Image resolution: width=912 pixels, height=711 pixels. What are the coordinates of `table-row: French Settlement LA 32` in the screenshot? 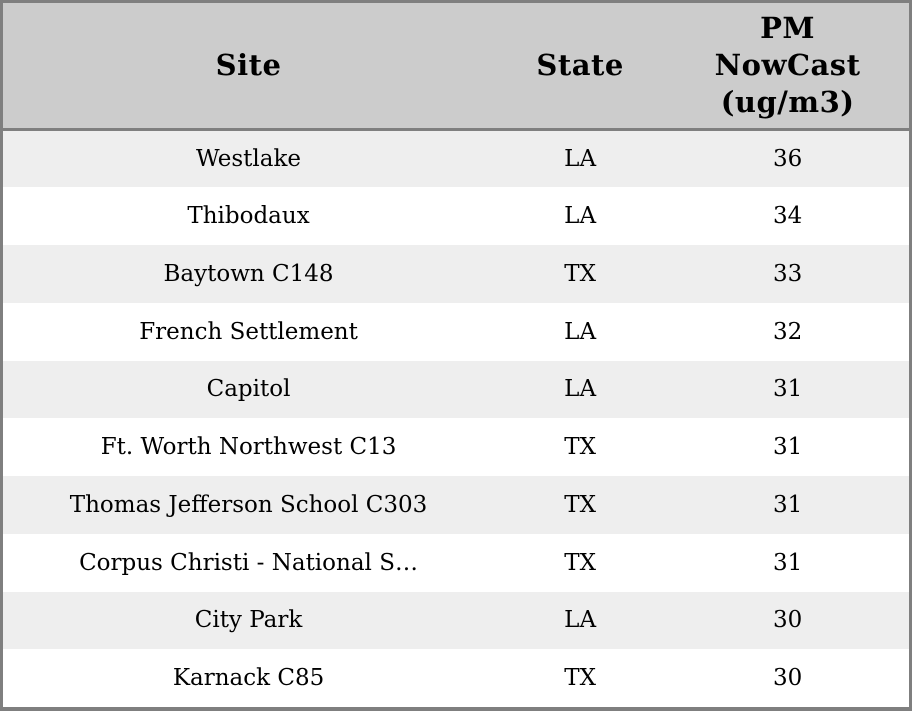 It's located at (456, 331).